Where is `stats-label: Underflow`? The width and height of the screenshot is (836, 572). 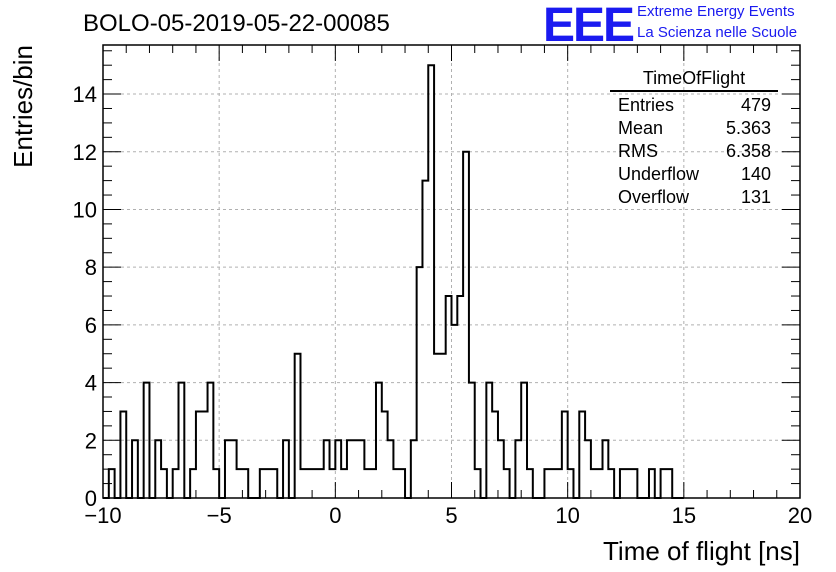
stats-label: Underflow is located at coordinates (659, 174).